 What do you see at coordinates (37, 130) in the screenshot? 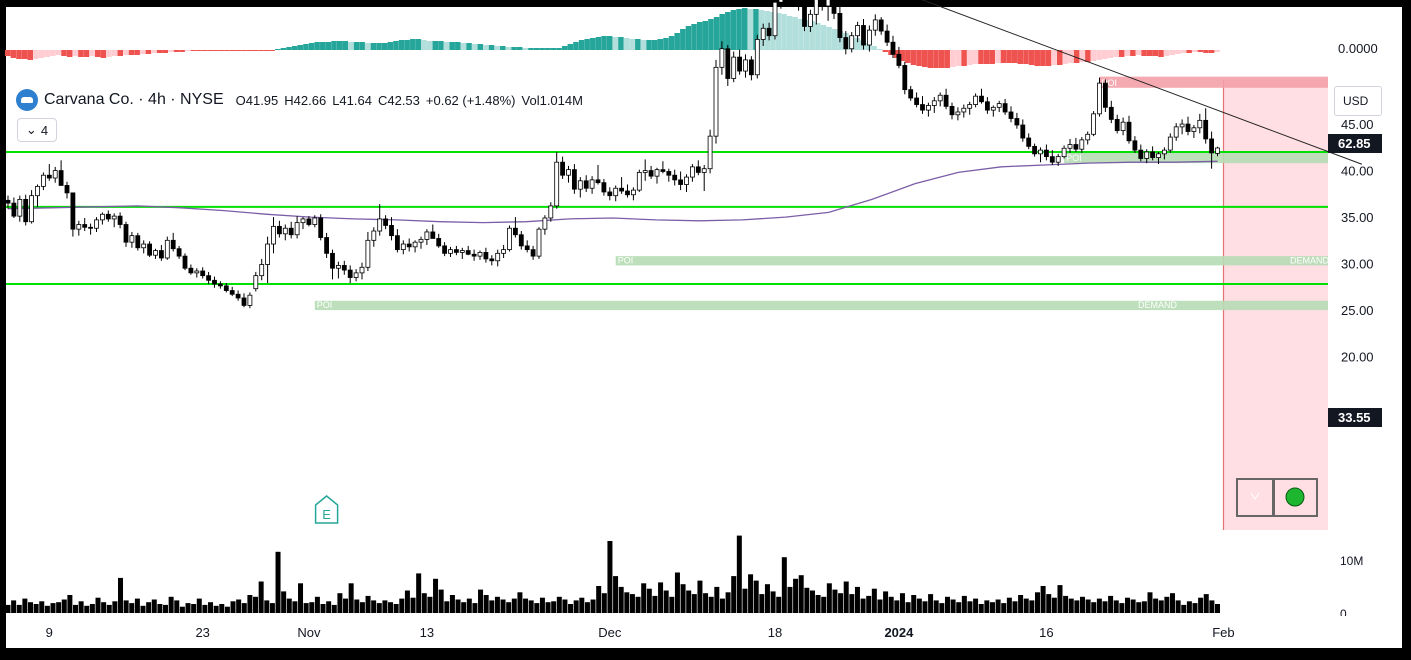
I see `indicators-toggle-button: ⌄ 4` at bounding box center [37, 130].